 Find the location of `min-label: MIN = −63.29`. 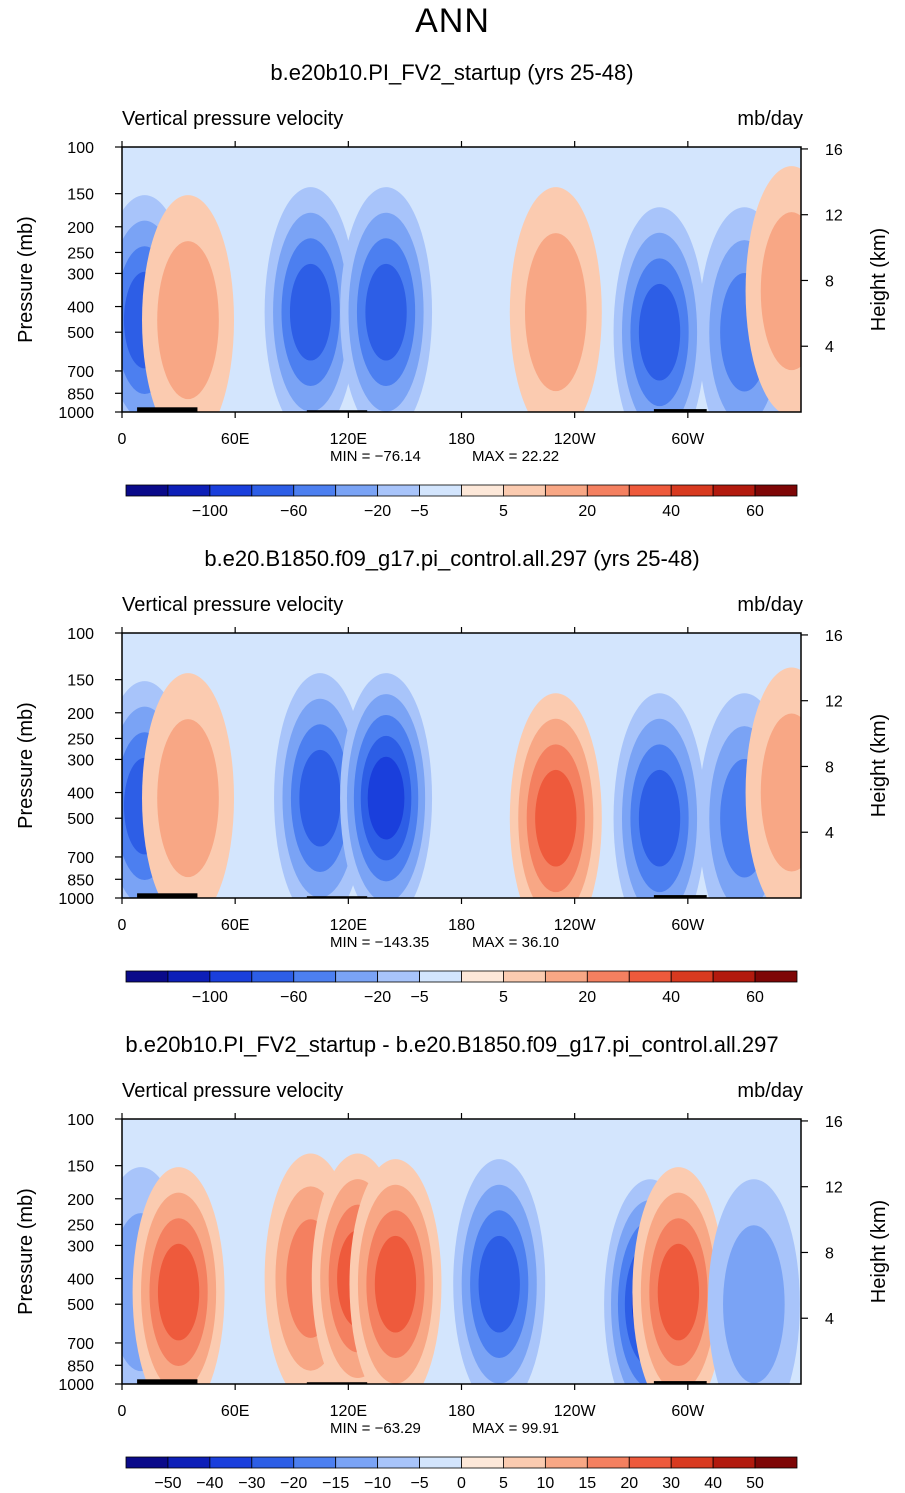

min-label: MIN = −63.29 is located at coordinates (375, 1428).